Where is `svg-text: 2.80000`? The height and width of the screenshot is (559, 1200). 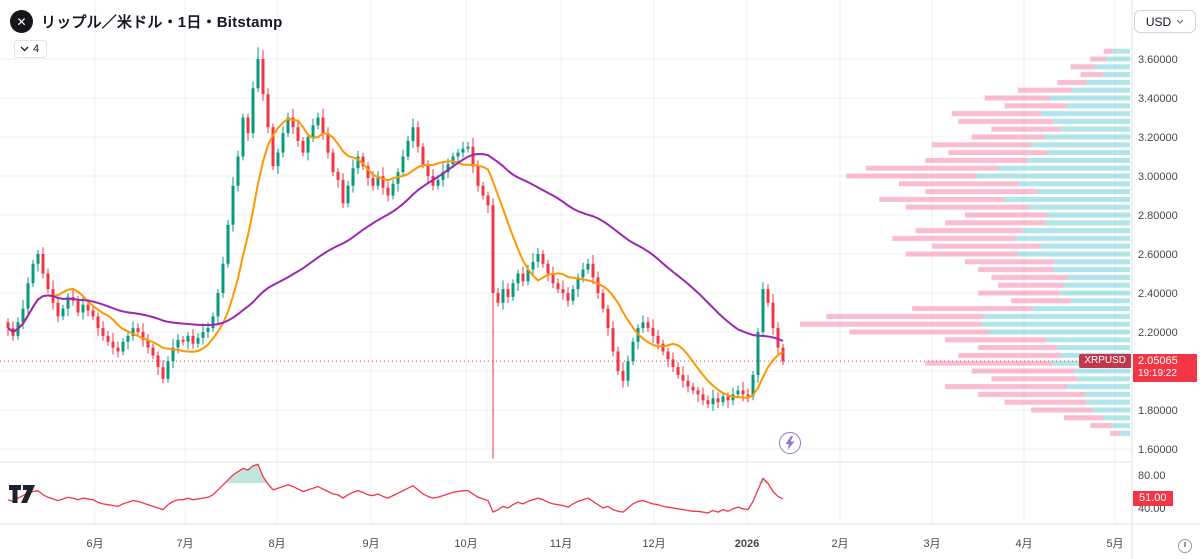 svg-text: 2.80000 is located at coordinates (1158, 216).